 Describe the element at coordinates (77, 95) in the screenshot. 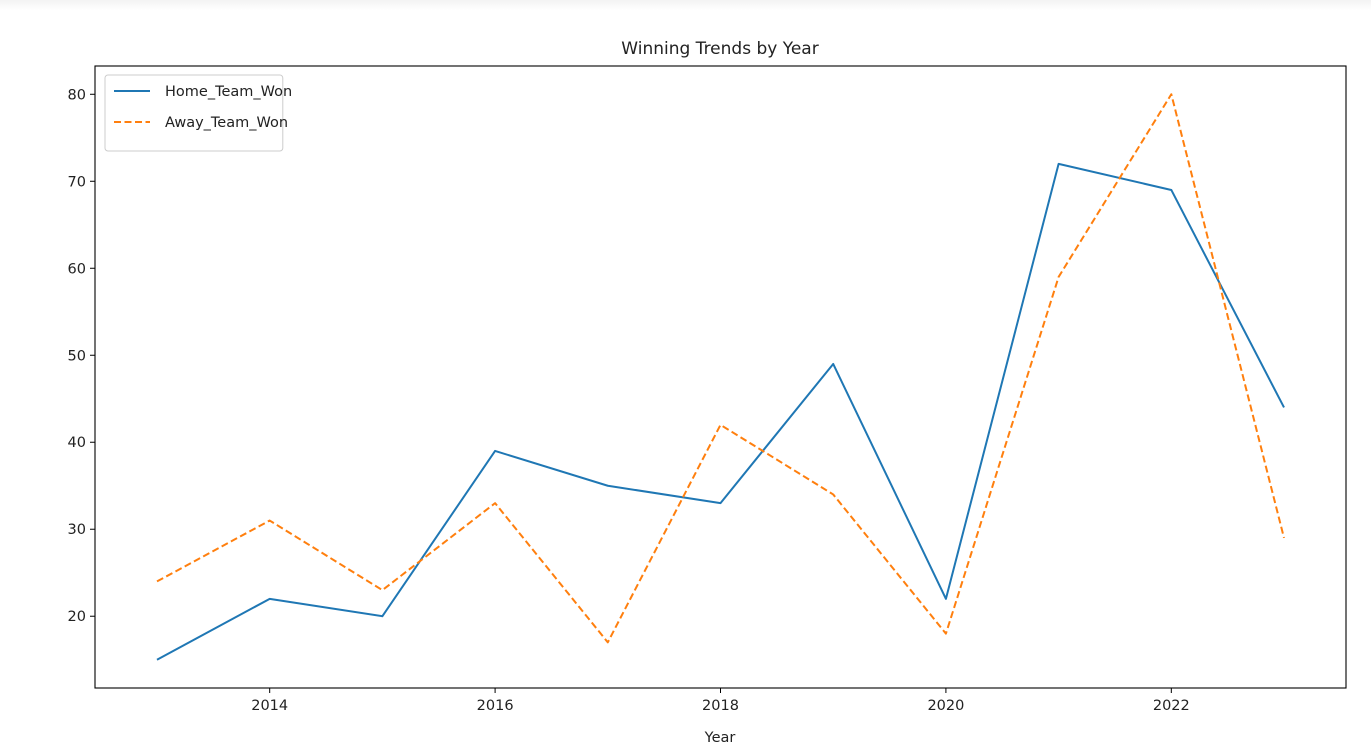

I see `y-tick-label: 80` at that location.